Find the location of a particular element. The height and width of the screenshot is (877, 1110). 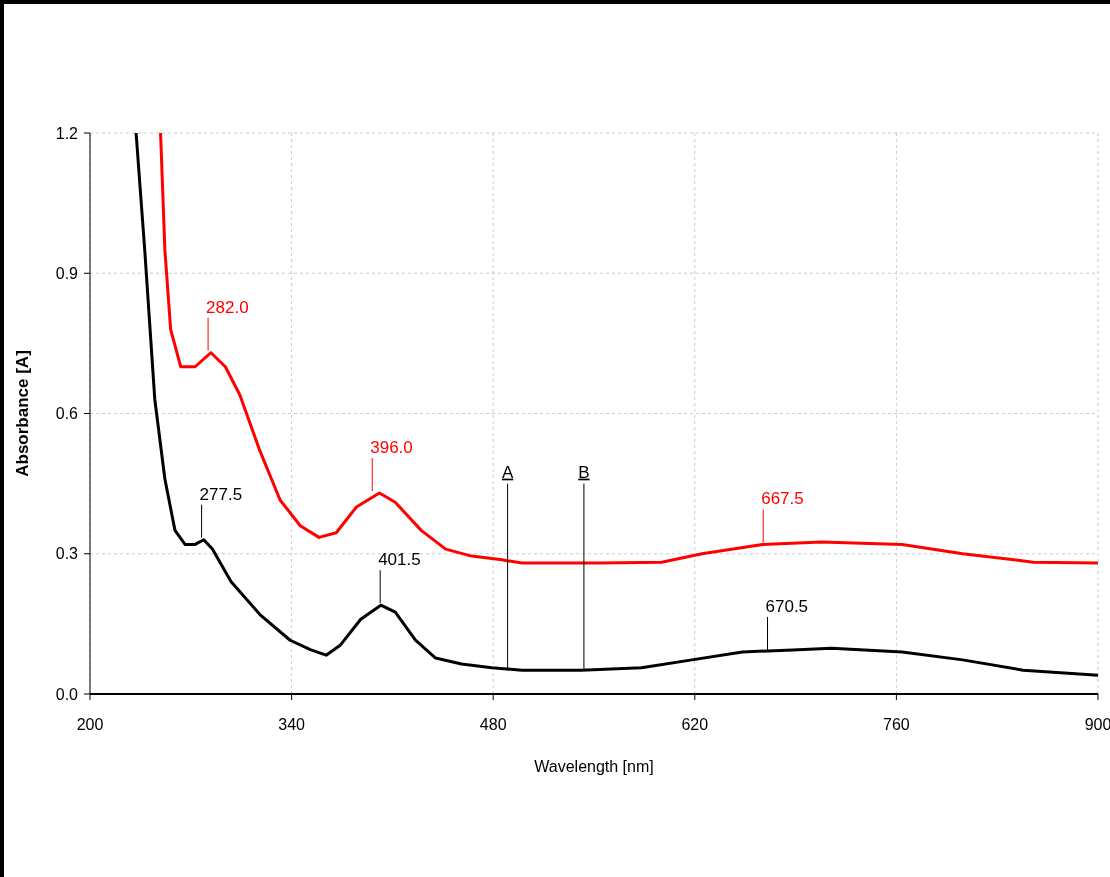

x-tick-label: 200 is located at coordinates (90, 724).